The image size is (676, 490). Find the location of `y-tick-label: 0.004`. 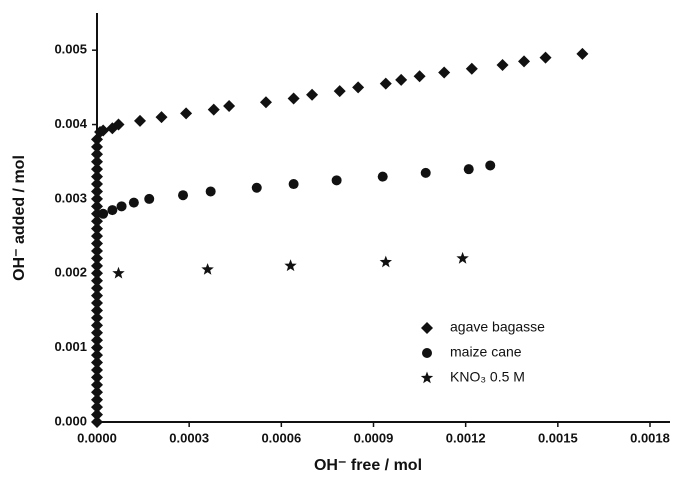

y-tick-label: 0.004 is located at coordinates (70, 123).